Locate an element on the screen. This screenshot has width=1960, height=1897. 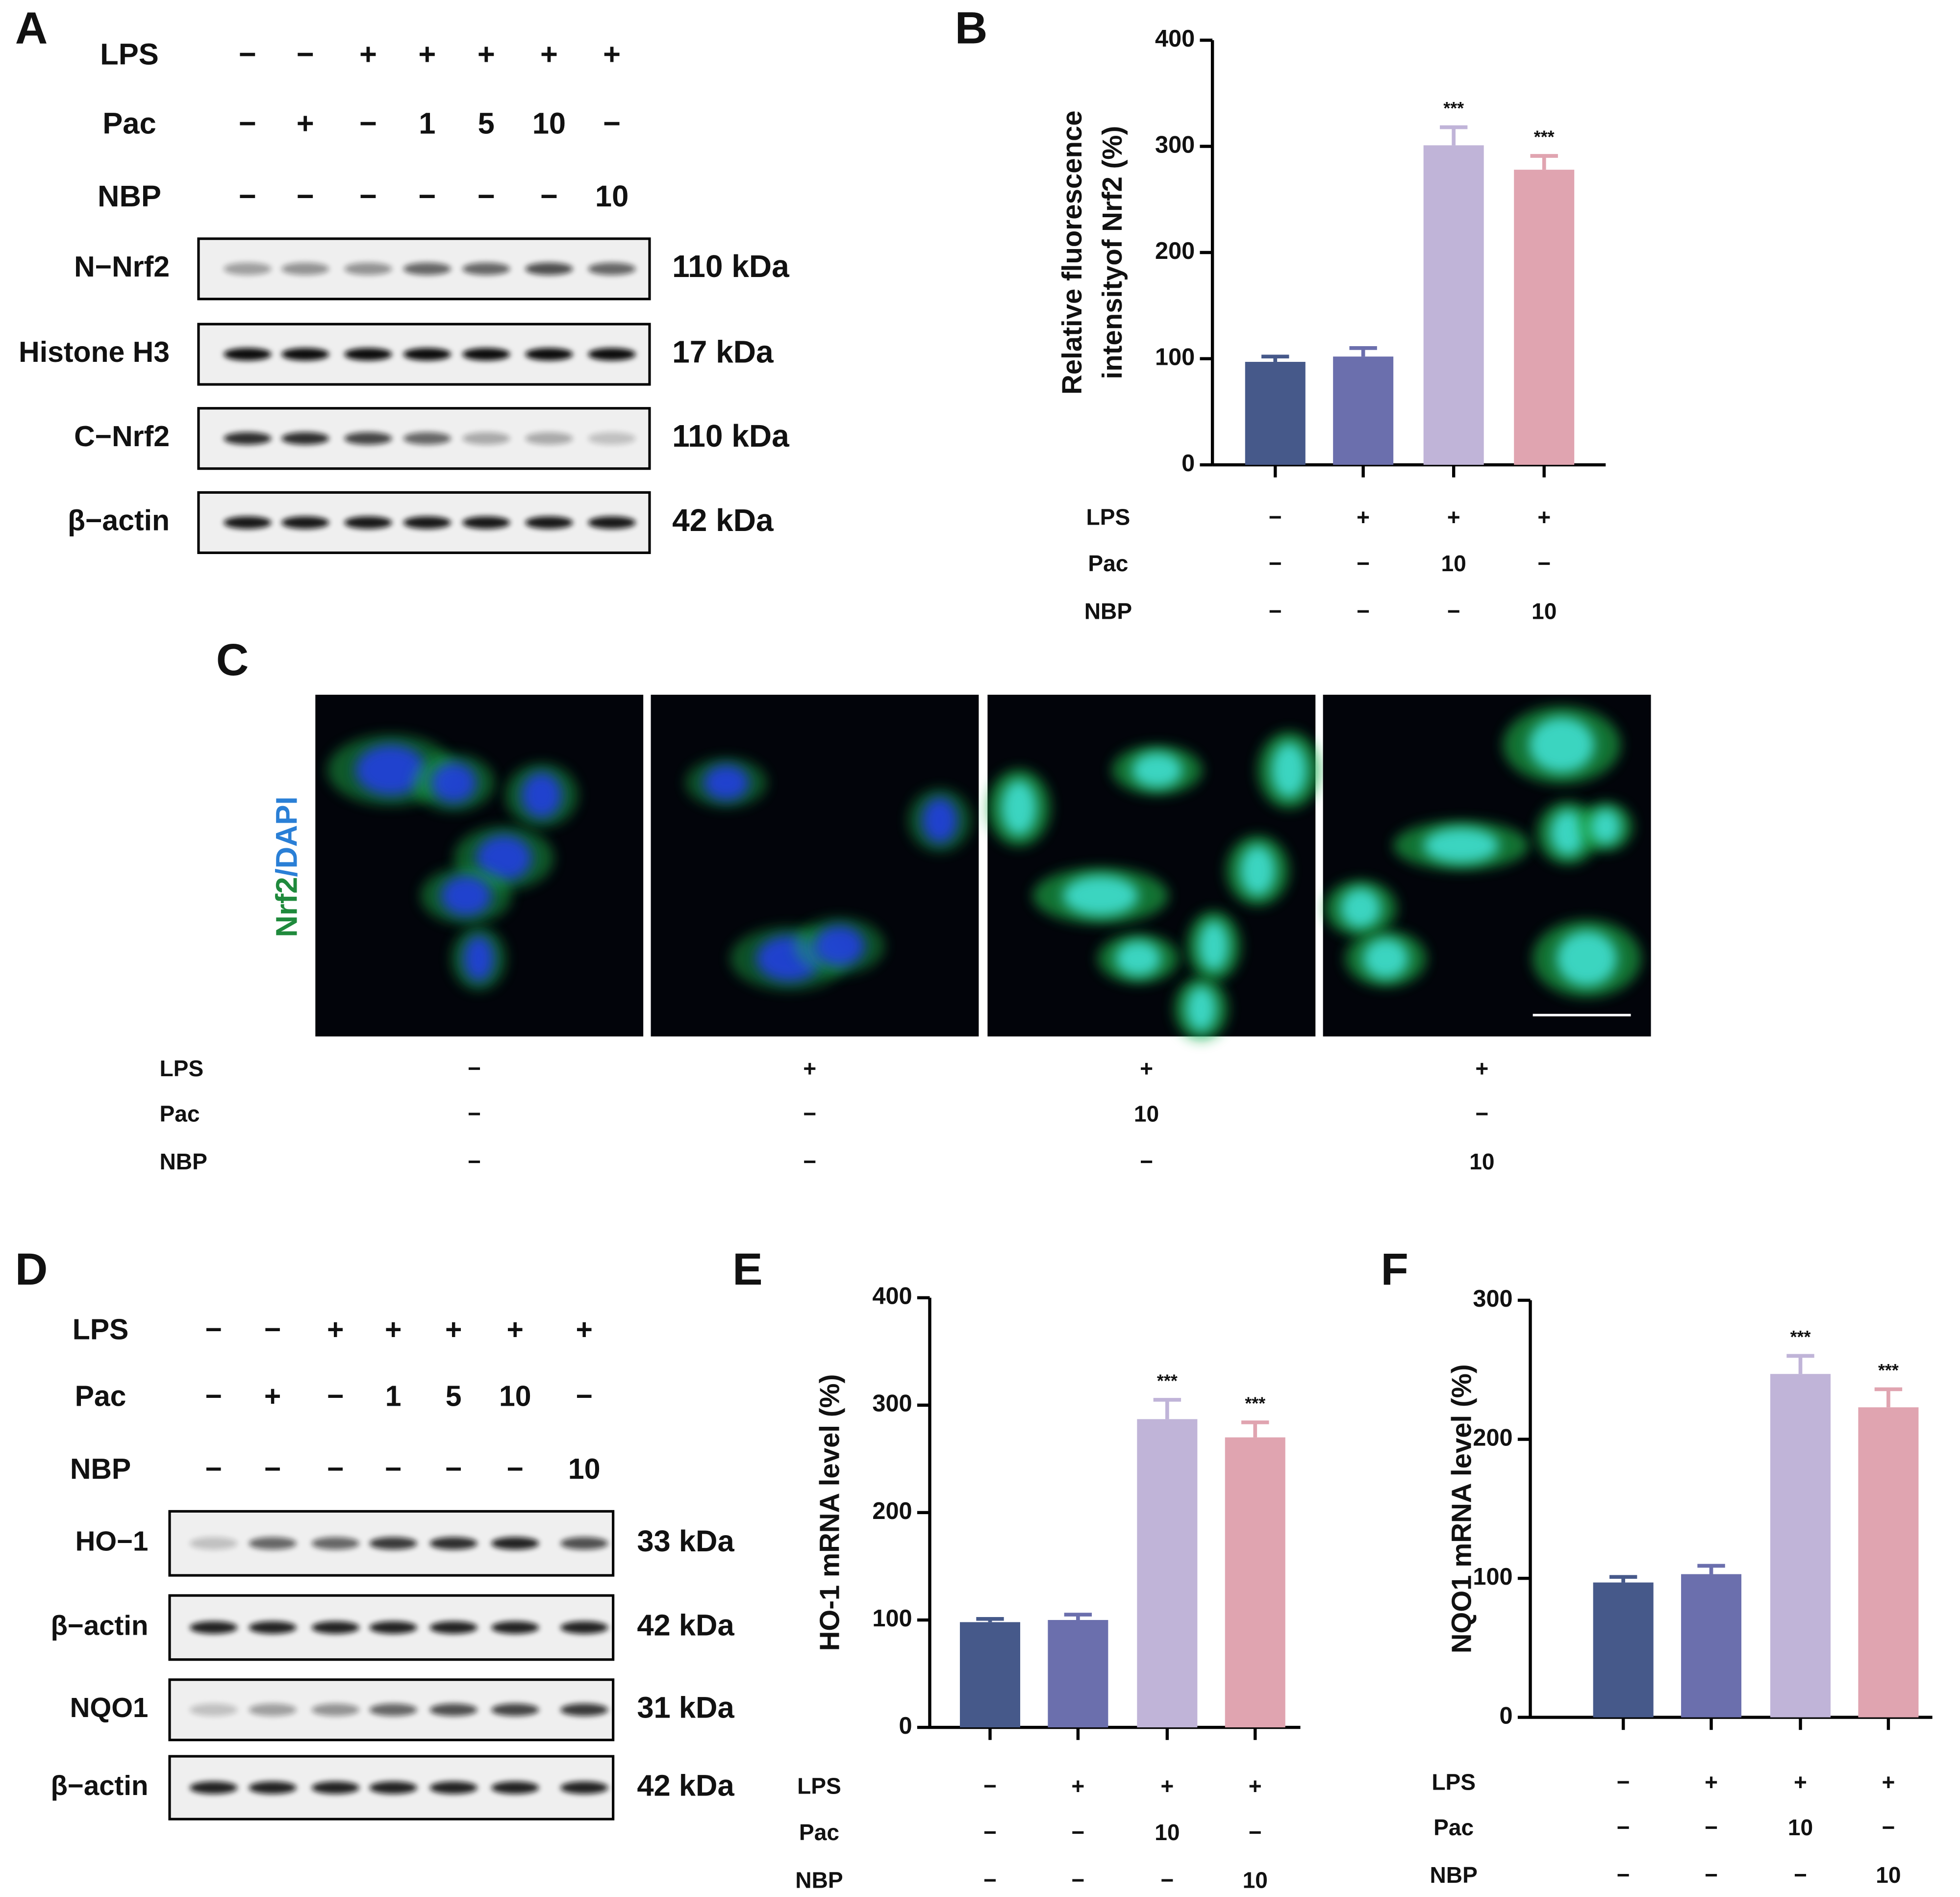
blot-size: 31 kDa is located at coordinates (685, 1707).